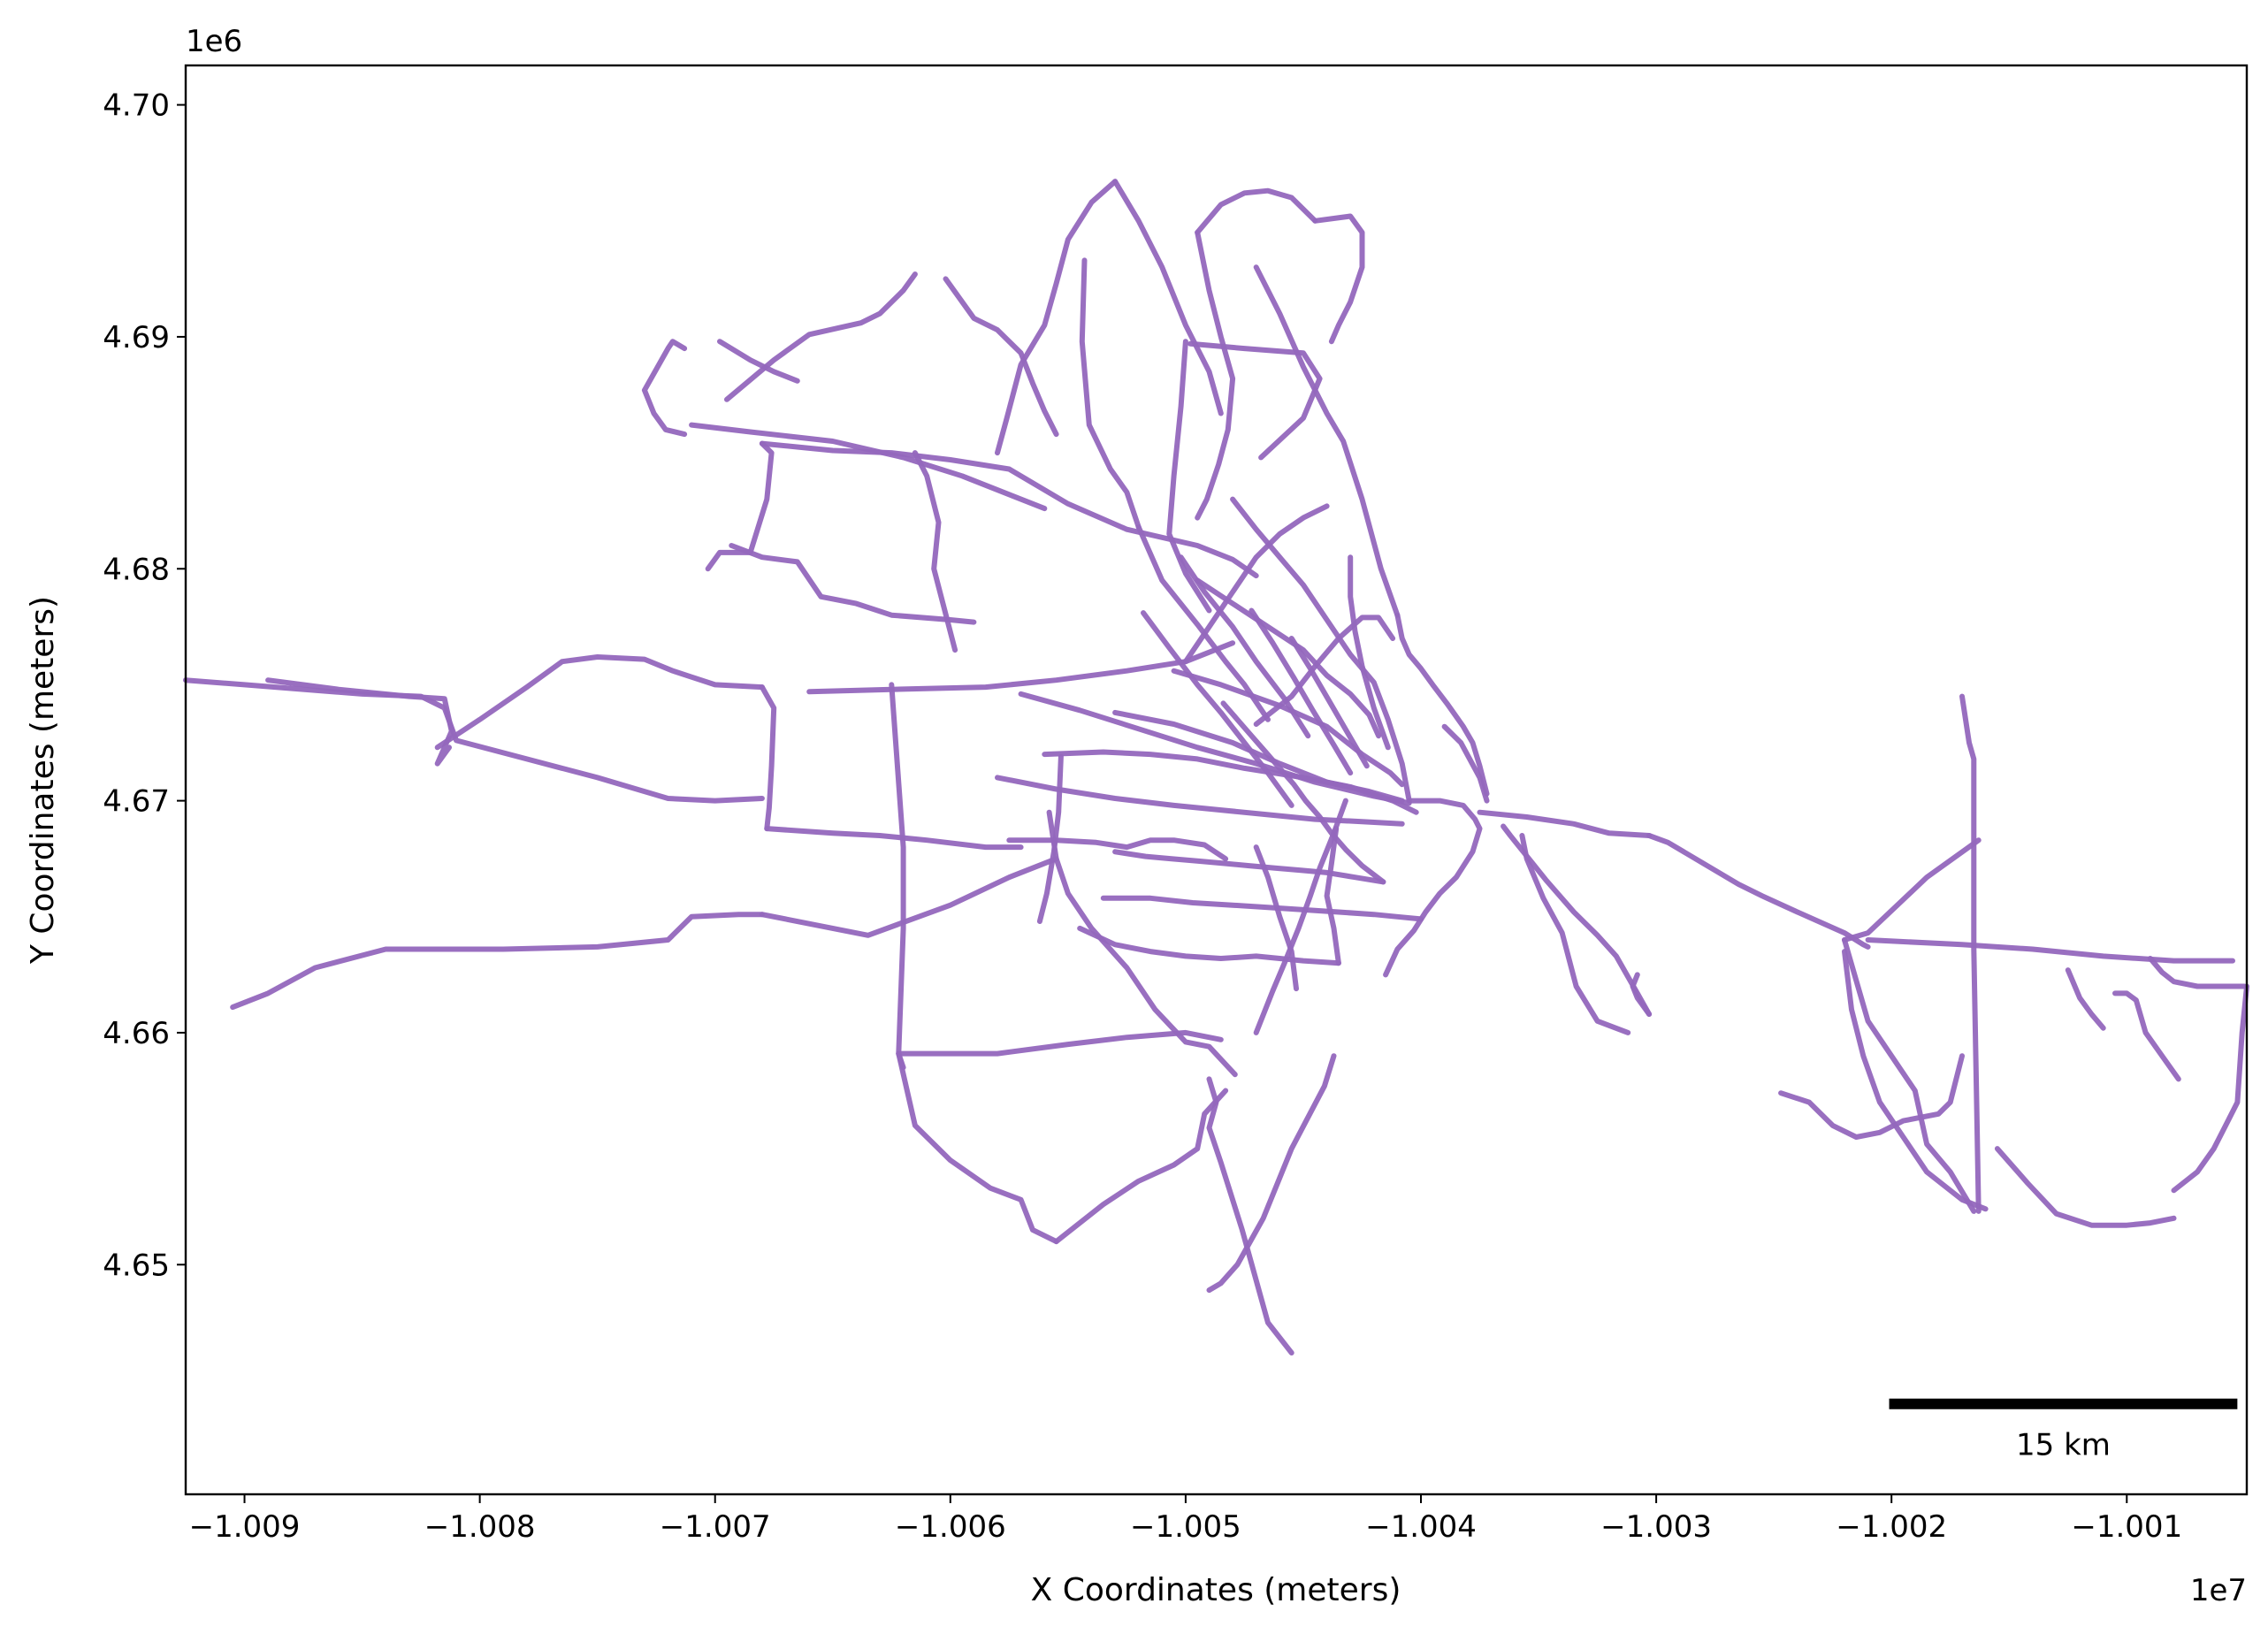 Image resolution: width=2268 pixels, height=1634 pixels. I want to click on x-tick-label: −1.007, so click(715, 1527).